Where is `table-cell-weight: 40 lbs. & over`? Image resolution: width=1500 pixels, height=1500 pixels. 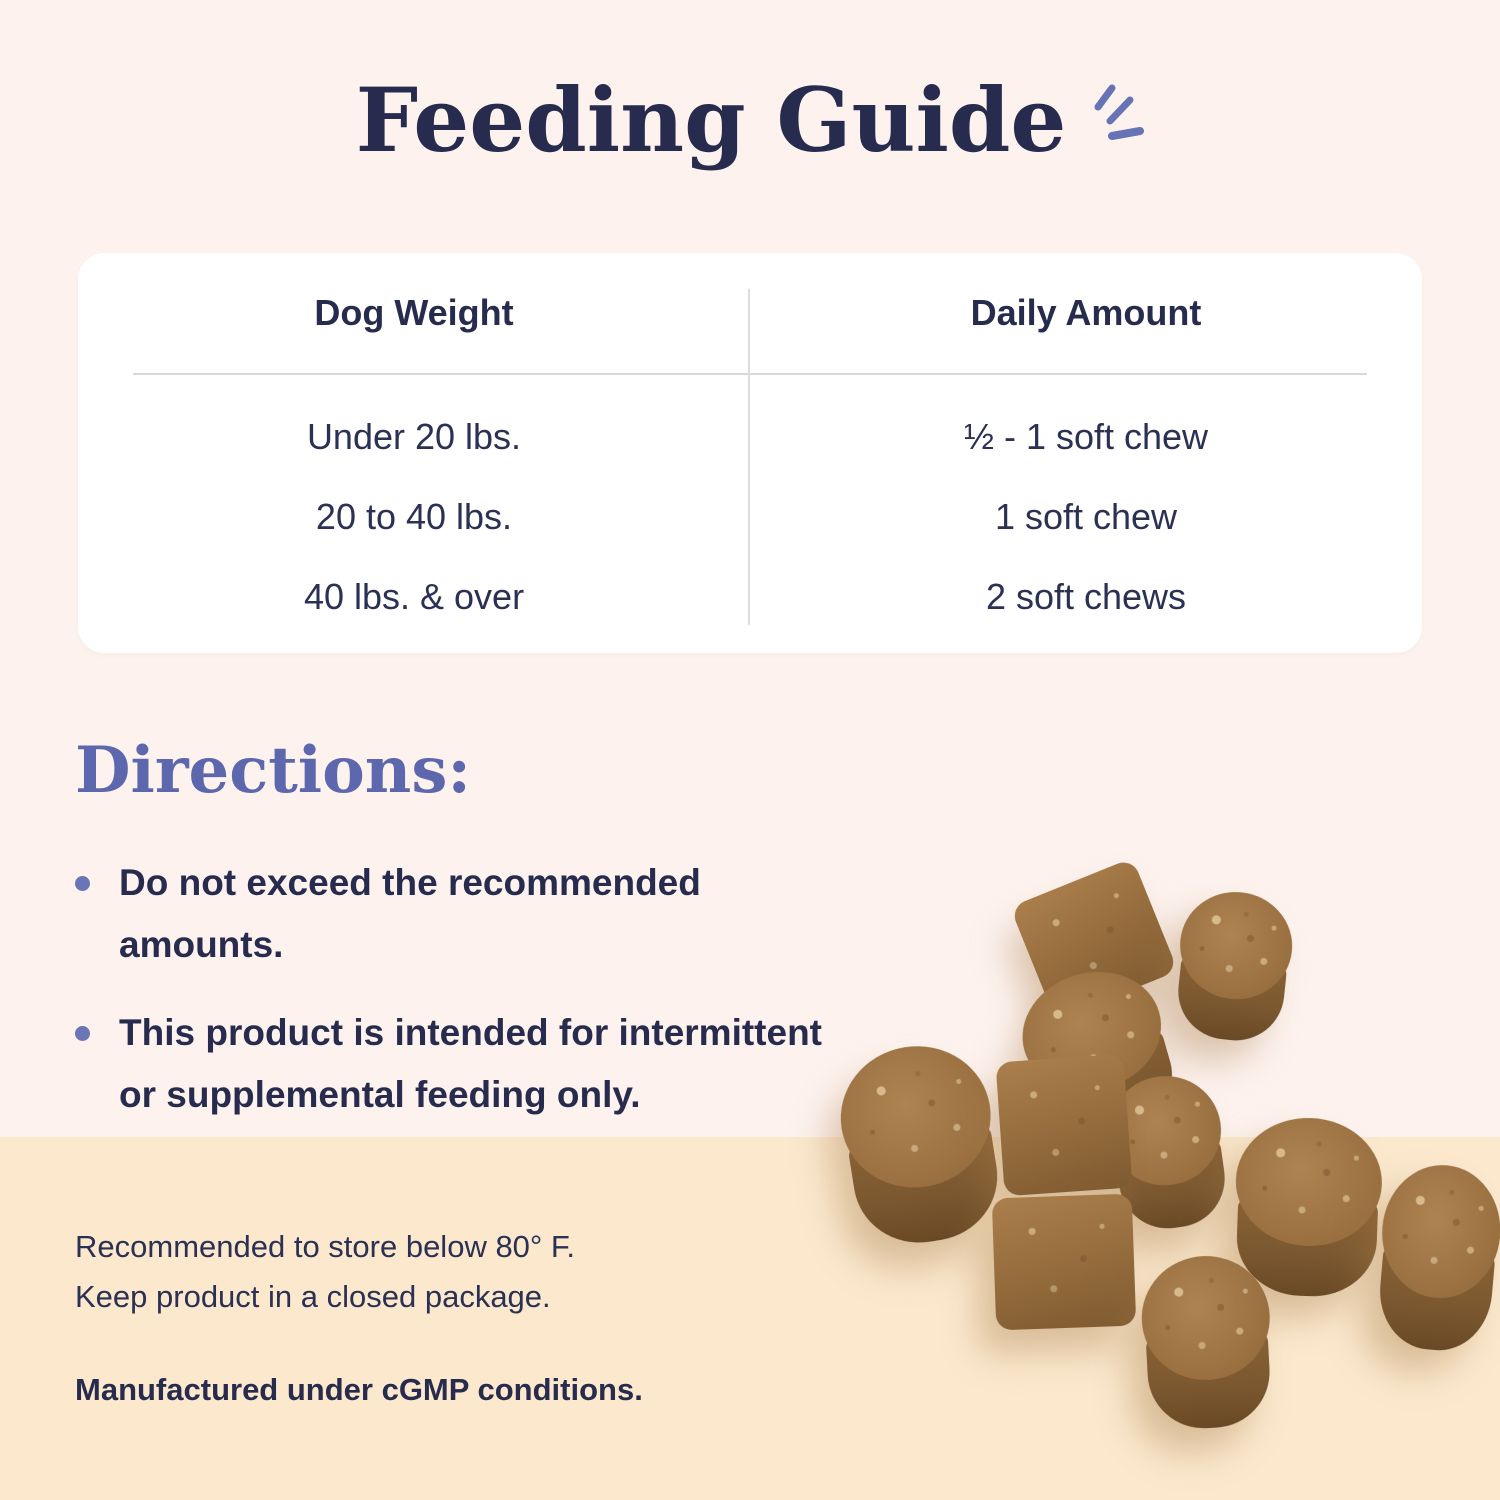 table-cell-weight: 40 lbs. & over is located at coordinates (414, 596).